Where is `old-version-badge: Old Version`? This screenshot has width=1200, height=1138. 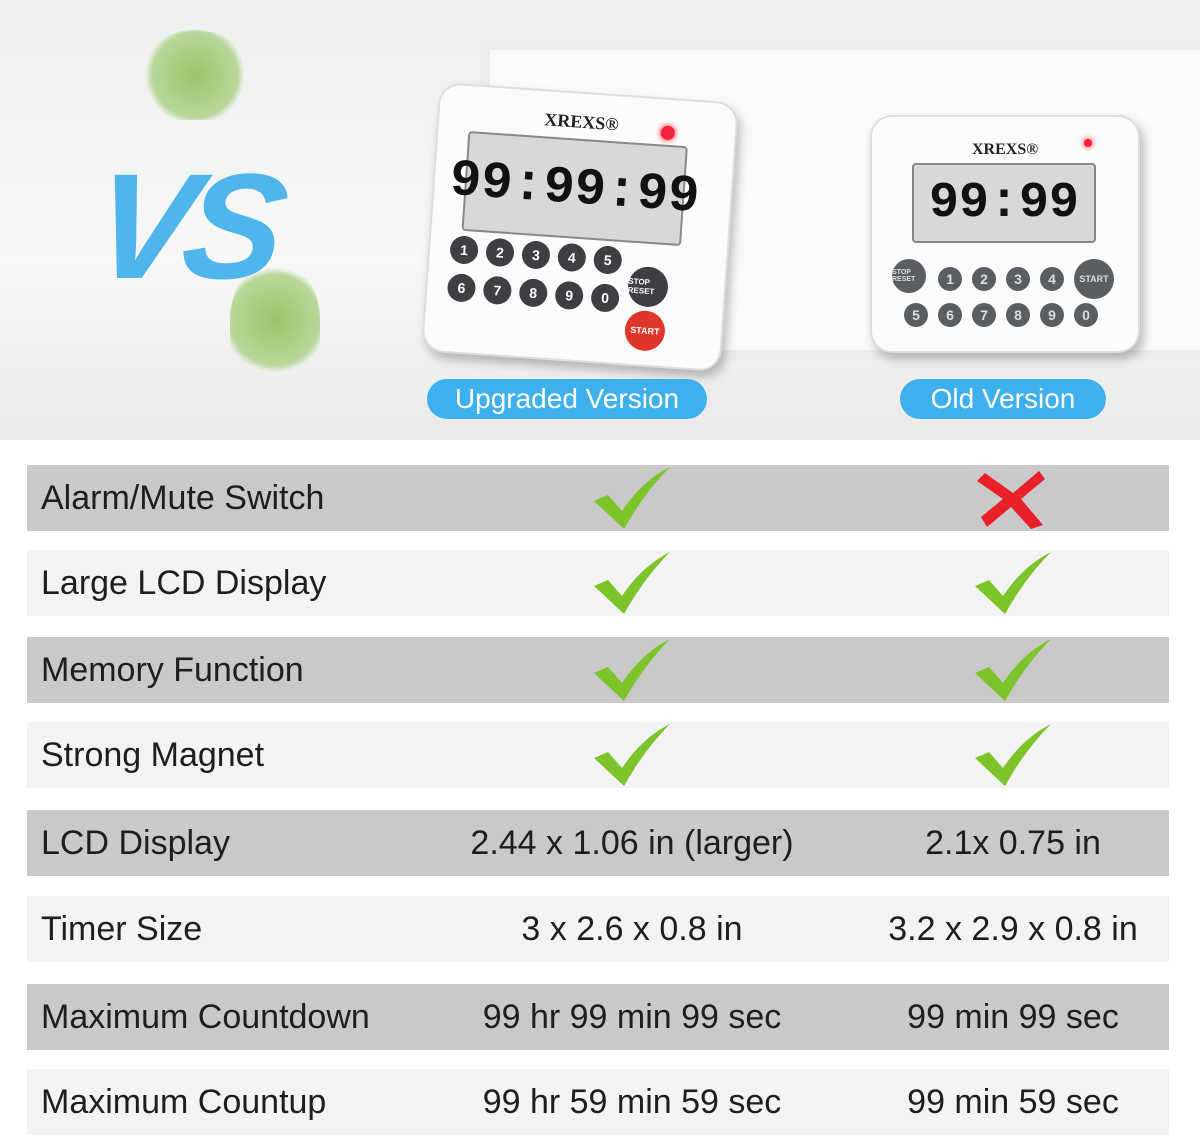
old-version-badge: Old Version is located at coordinates (1003, 399).